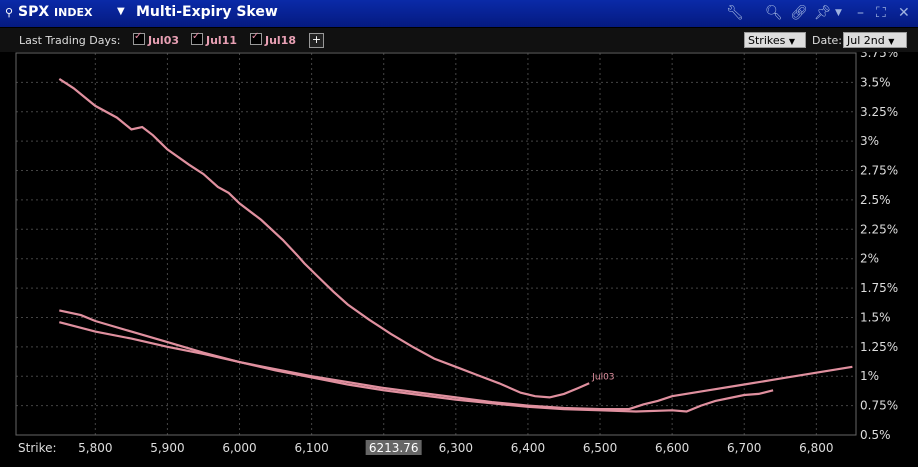  What do you see at coordinates (881, 13) in the screenshot?
I see `maximize-icon: ⛶` at bounding box center [881, 13].